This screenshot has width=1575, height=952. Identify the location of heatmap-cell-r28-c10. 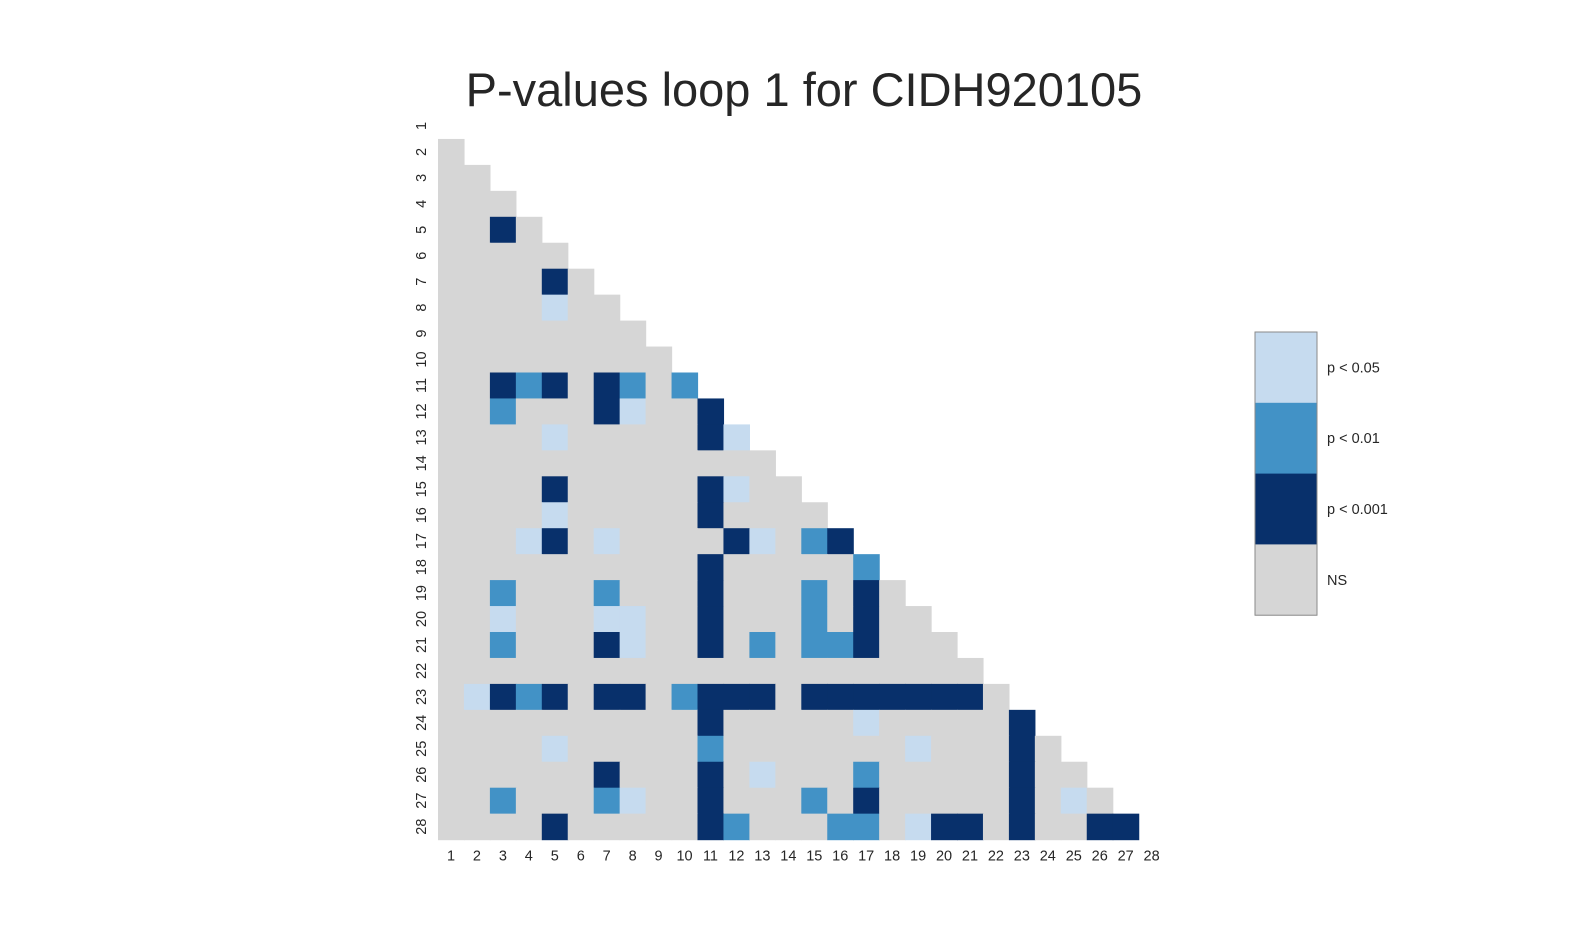
(685, 827).